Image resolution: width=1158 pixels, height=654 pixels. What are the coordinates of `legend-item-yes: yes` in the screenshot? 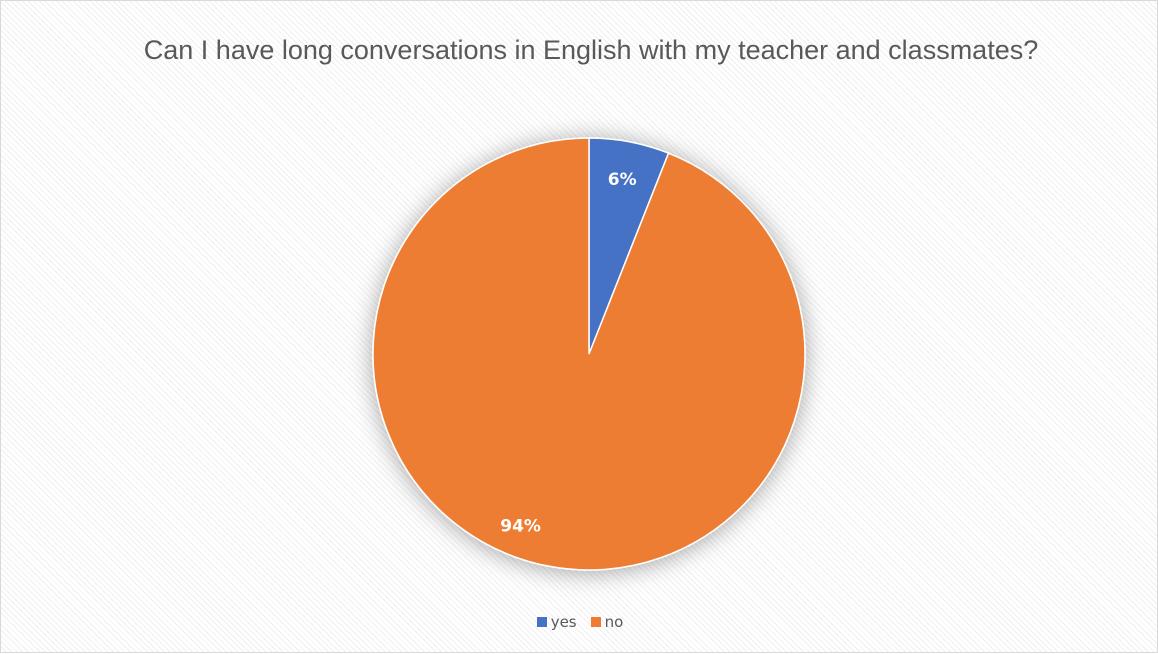 It's located at (556, 622).